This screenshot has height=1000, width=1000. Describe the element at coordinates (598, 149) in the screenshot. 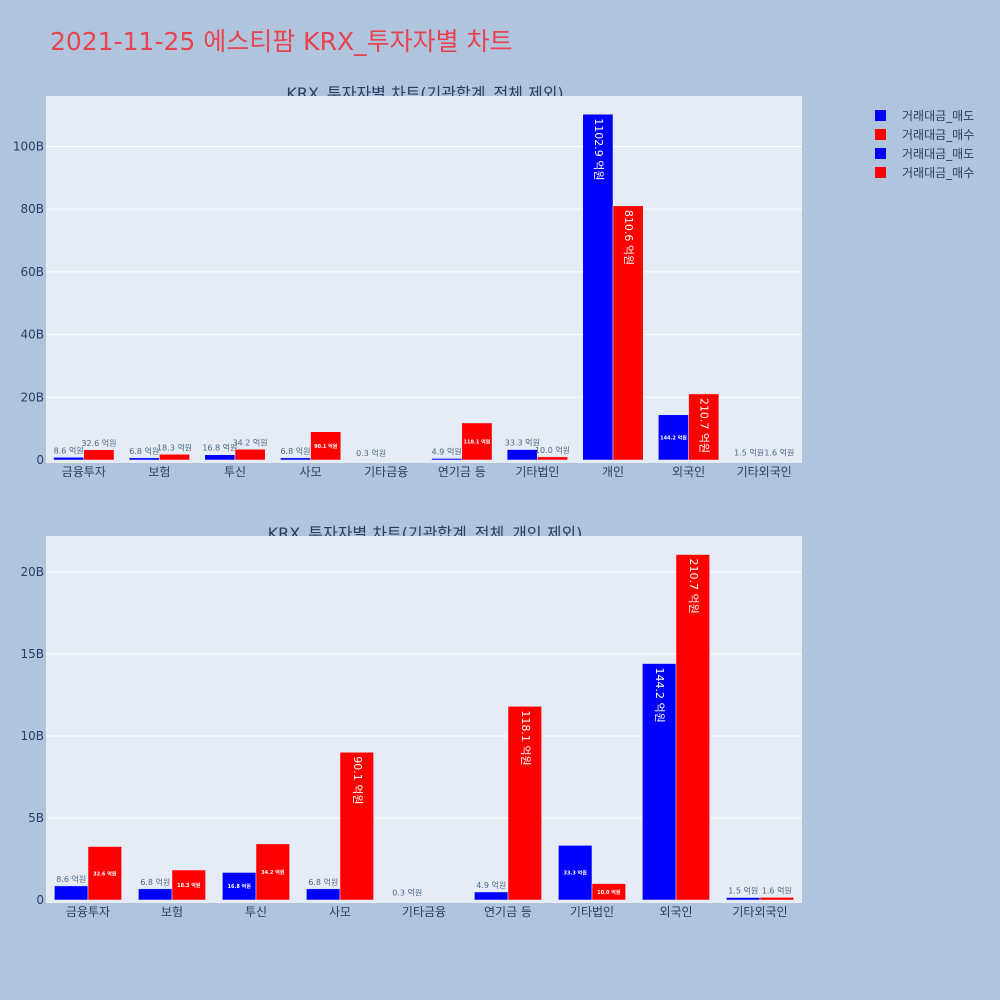

I see `data-label: 1102.9 억원` at that location.